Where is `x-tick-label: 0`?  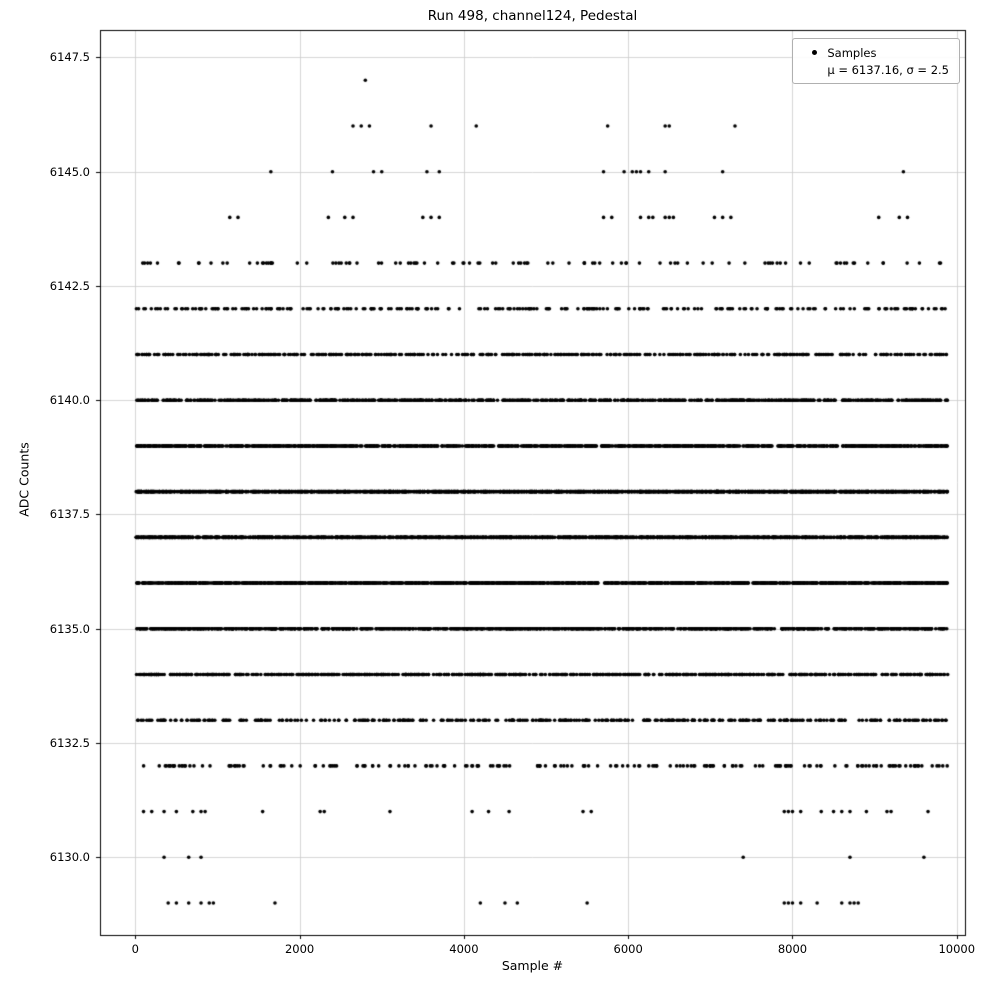
x-tick-label: 0 is located at coordinates (135, 949).